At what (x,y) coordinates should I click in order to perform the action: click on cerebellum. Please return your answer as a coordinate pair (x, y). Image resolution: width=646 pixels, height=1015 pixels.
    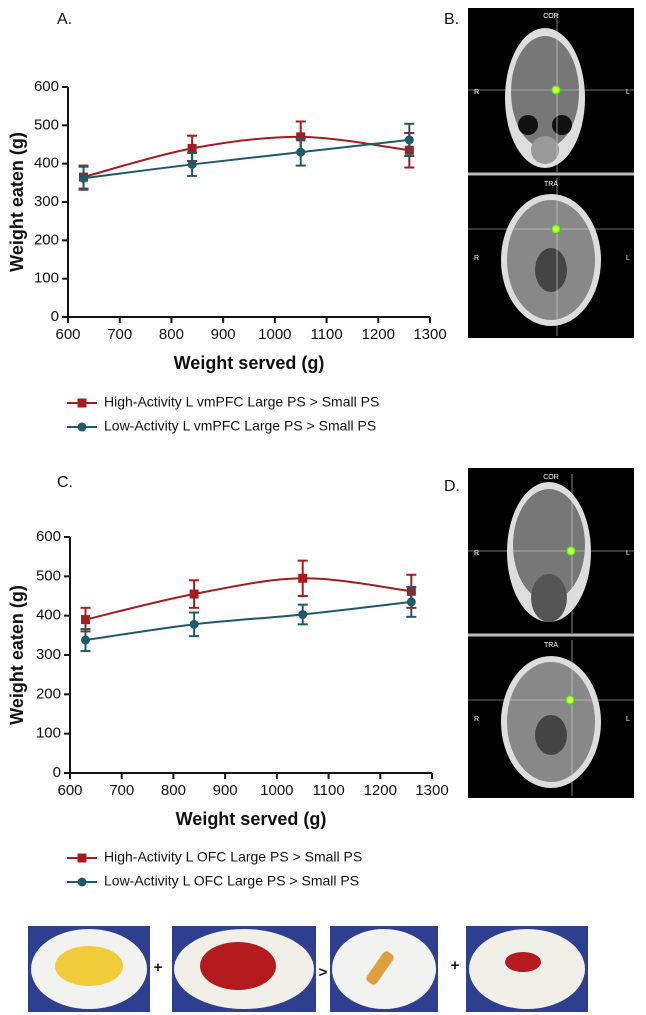
    Looking at the image, I should click on (549, 598).